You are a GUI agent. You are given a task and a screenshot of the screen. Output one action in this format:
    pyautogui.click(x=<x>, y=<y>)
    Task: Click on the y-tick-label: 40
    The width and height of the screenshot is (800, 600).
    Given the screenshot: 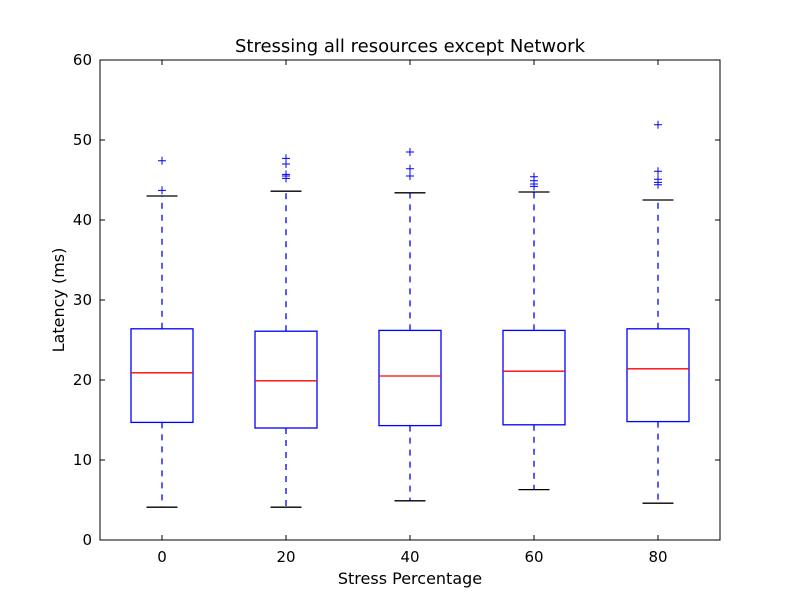 What is the action you would take?
    pyautogui.click(x=82, y=220)
    